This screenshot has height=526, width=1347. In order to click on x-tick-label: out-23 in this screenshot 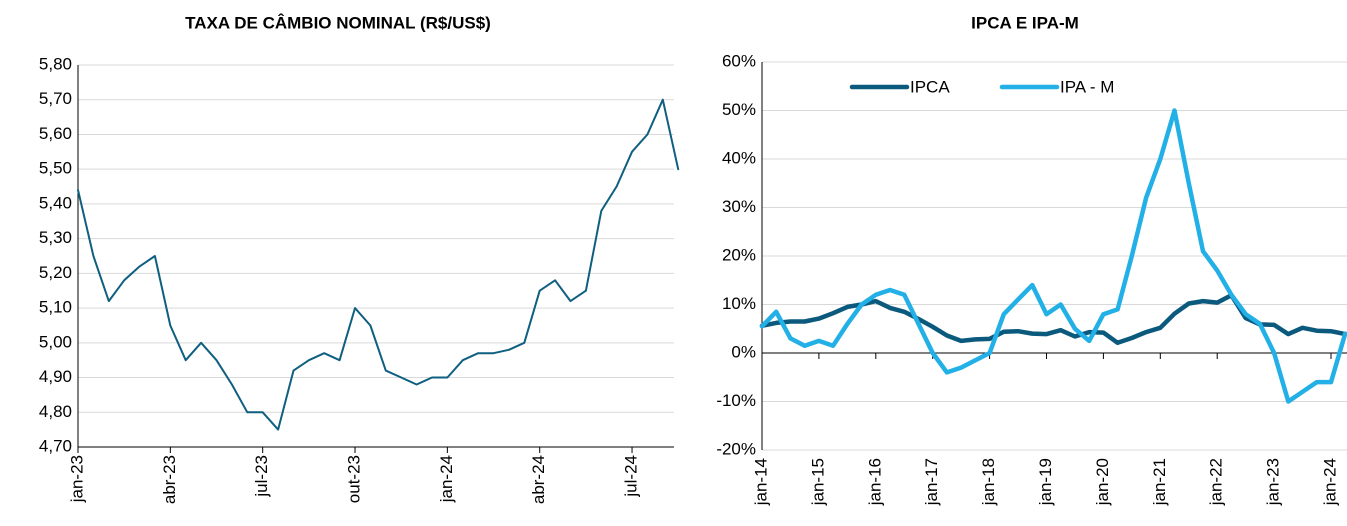, I will do `click(354, 479)`.